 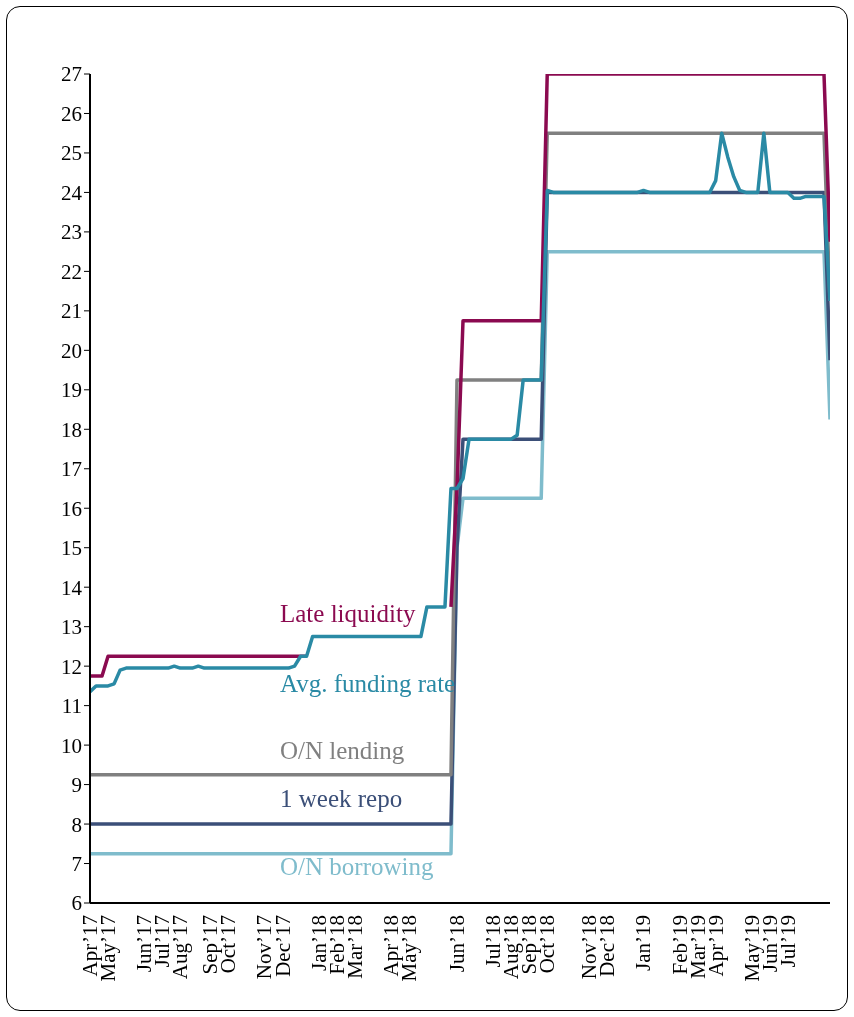 I want to click on y-tick-label: 22, so click(x=71, y=271).